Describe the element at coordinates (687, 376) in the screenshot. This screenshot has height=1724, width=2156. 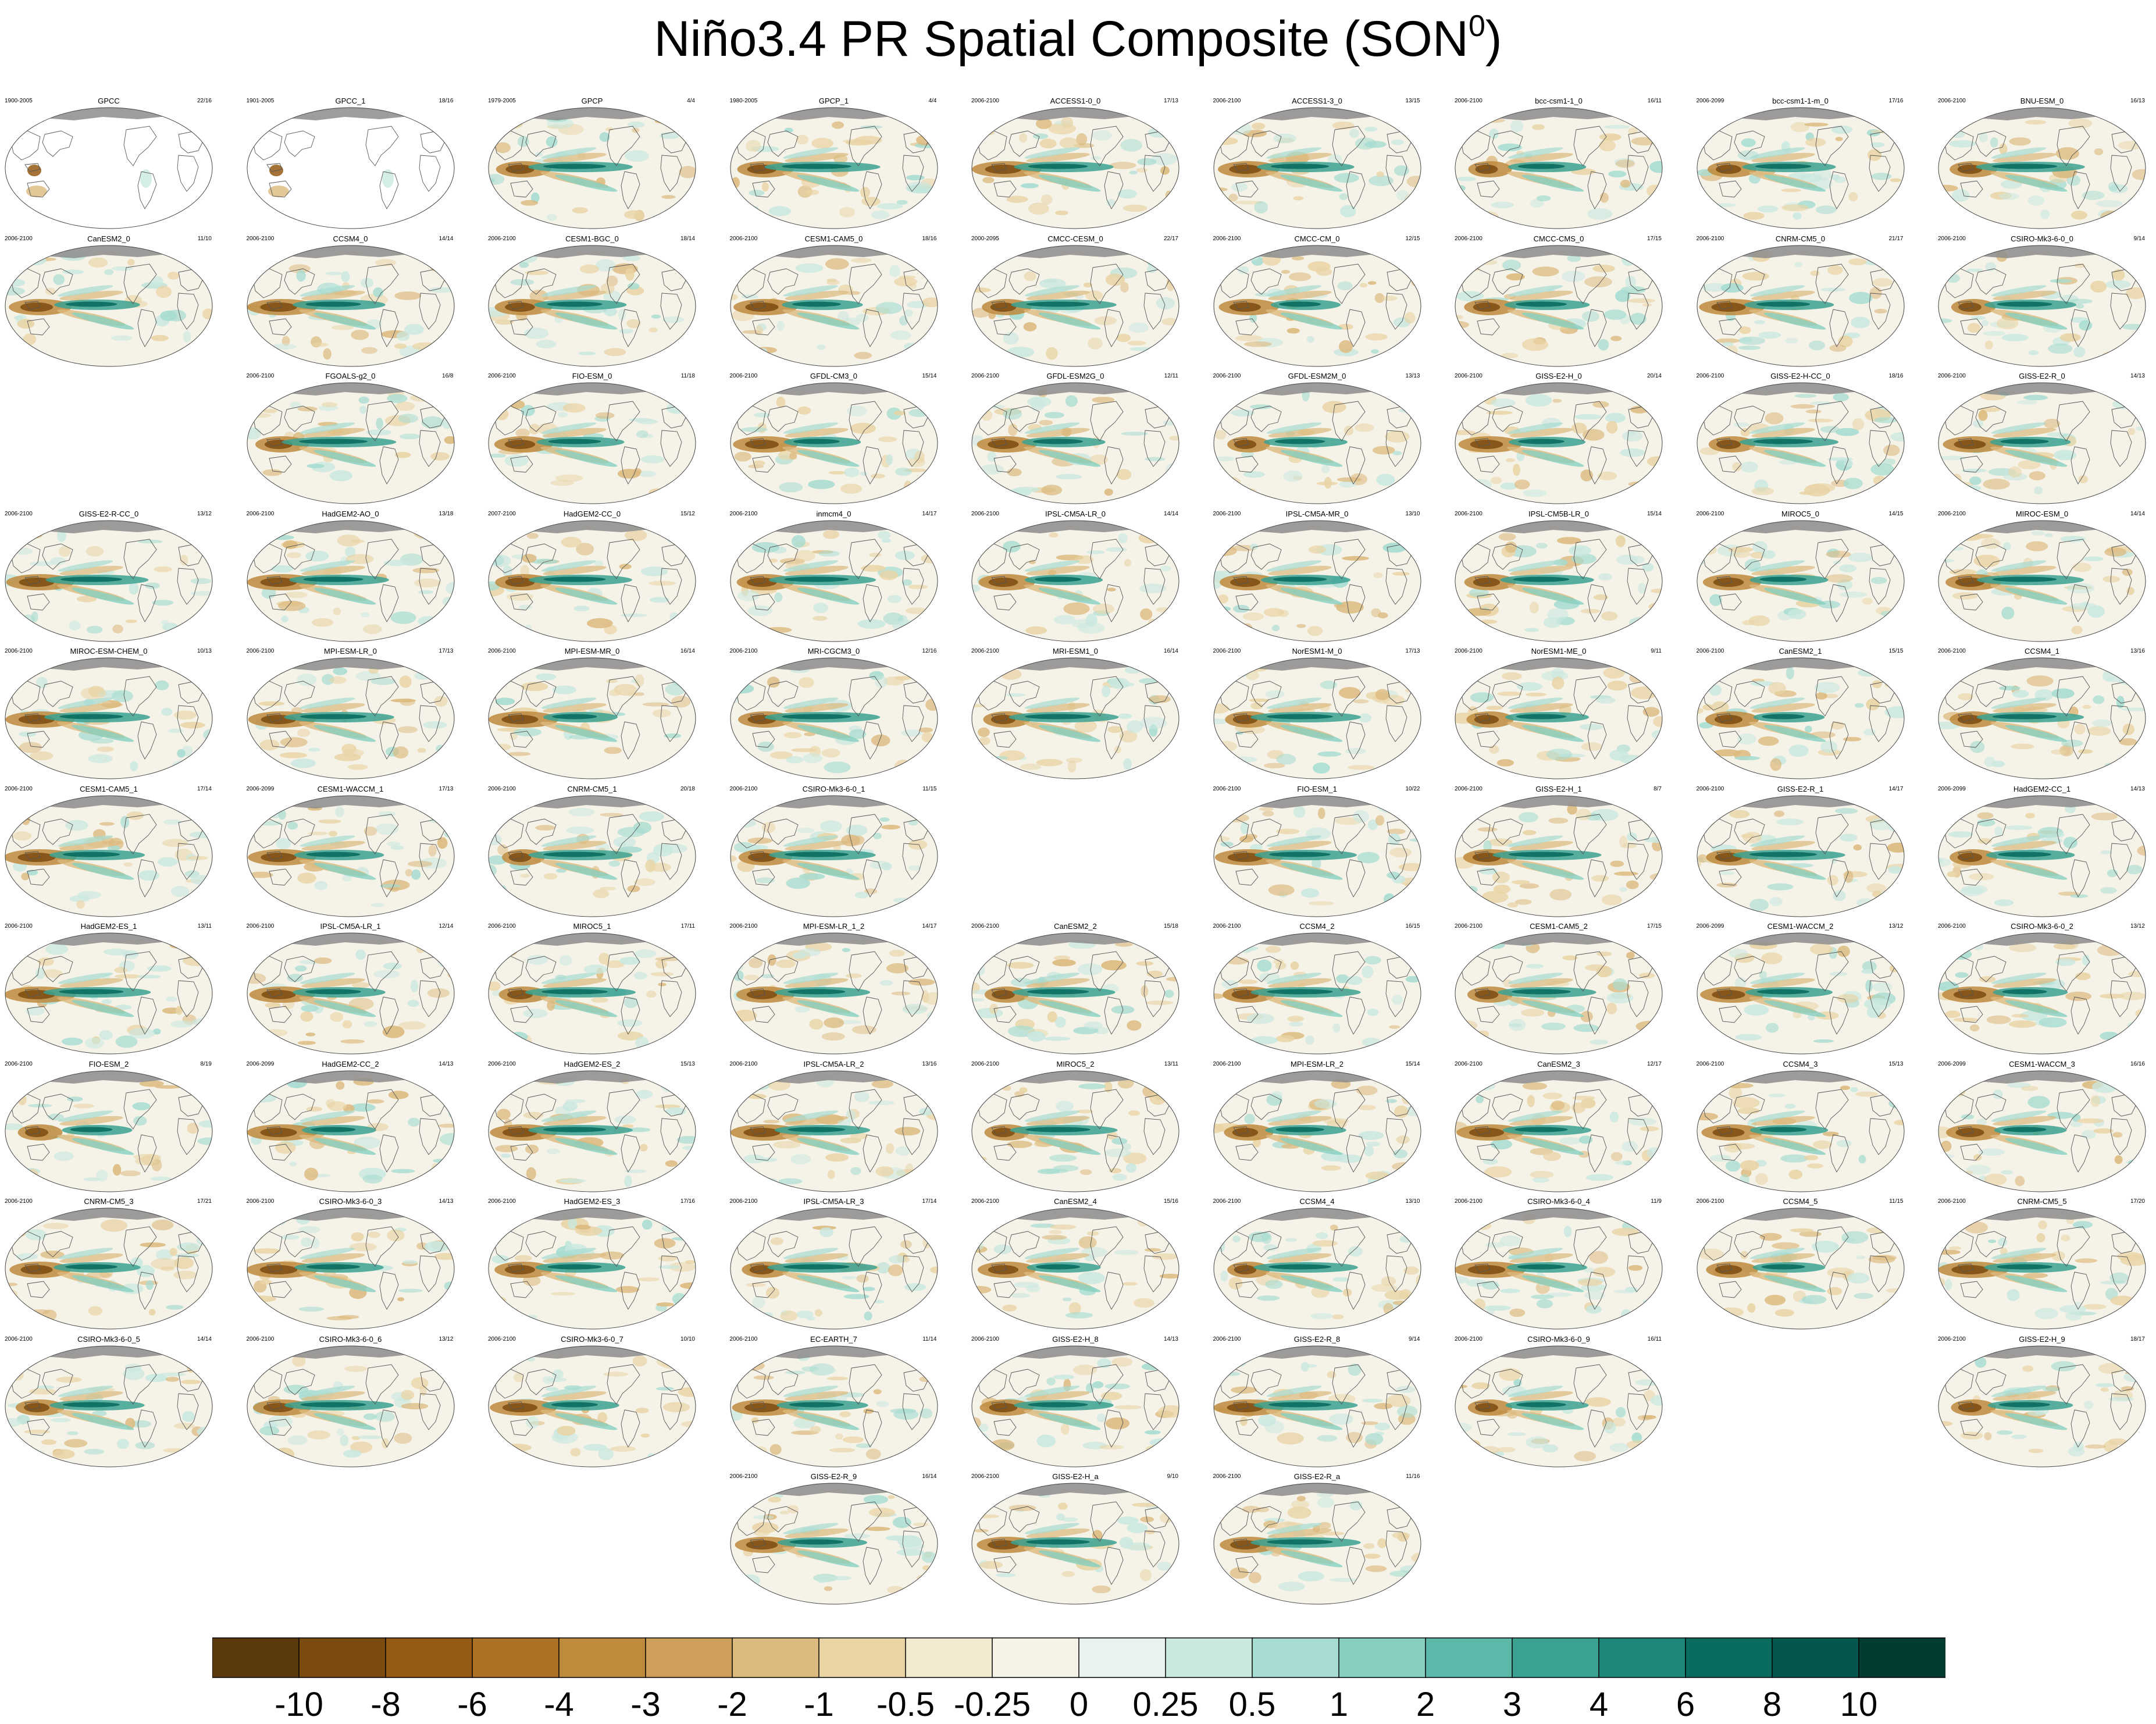
I see `panel-event-count: 11/18` at that location.